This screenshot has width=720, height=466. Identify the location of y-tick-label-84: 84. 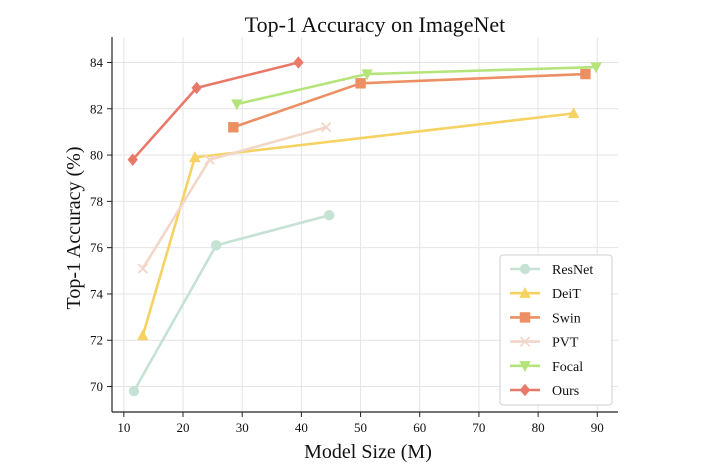
(97, 62).